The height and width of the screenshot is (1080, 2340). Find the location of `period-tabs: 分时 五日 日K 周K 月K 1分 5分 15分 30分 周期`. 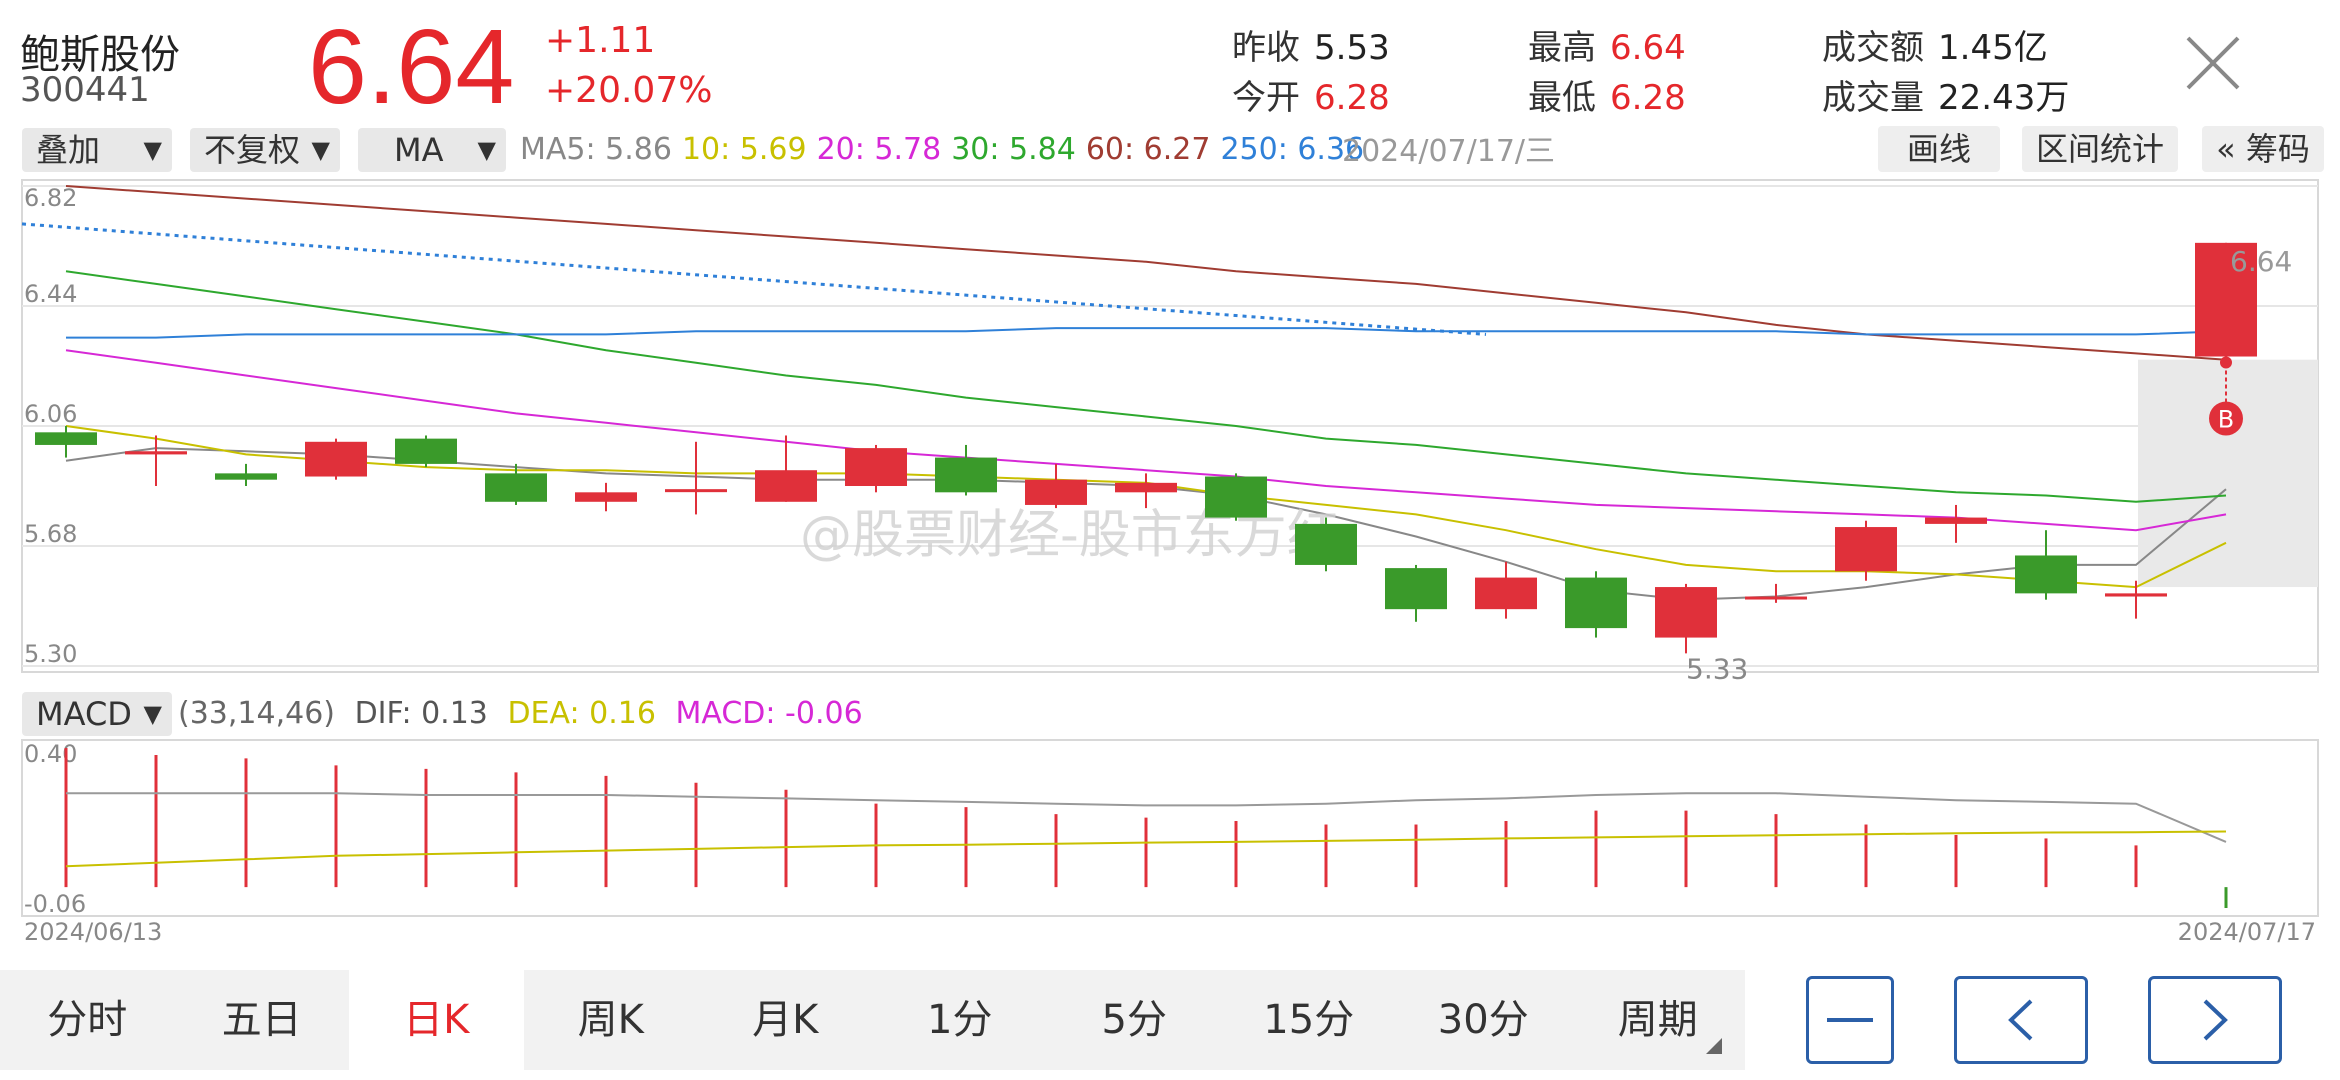

period-tabs: 分时 五日 日K 周K 月K 1分 5分 15分 30分 周期 is located at coordinates (872, 1020).